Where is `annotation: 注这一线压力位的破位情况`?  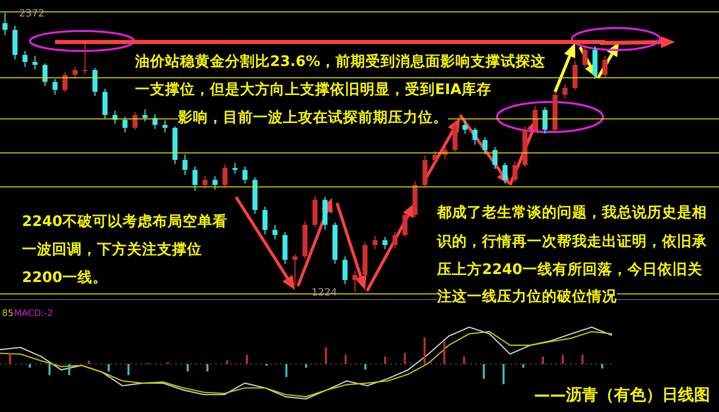
annotation: 注这一线压力位的破位情况 is located at coordinates (527, 297).